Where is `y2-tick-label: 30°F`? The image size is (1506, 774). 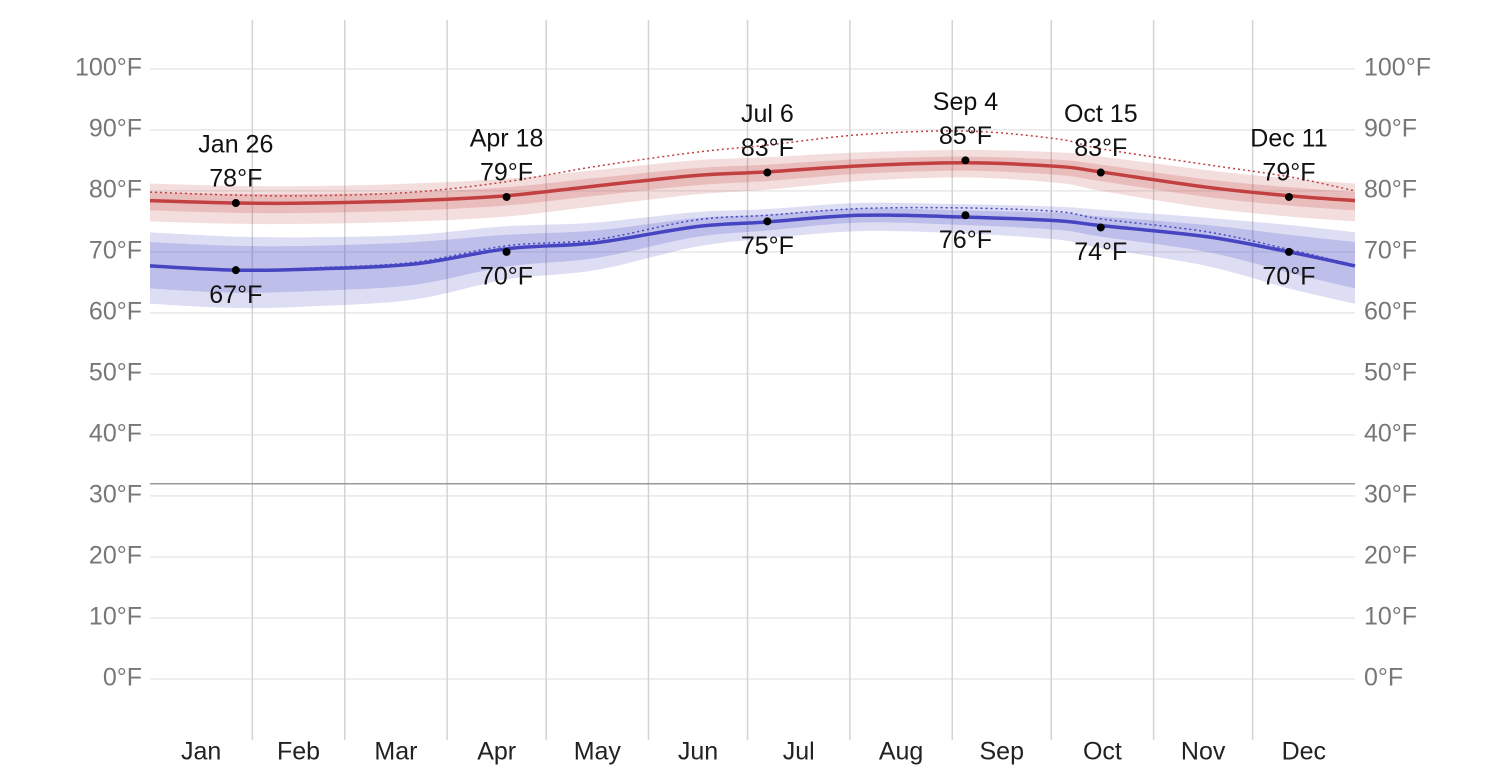 y2-tick-label: 30°F is located at coordinates (1390, 495).